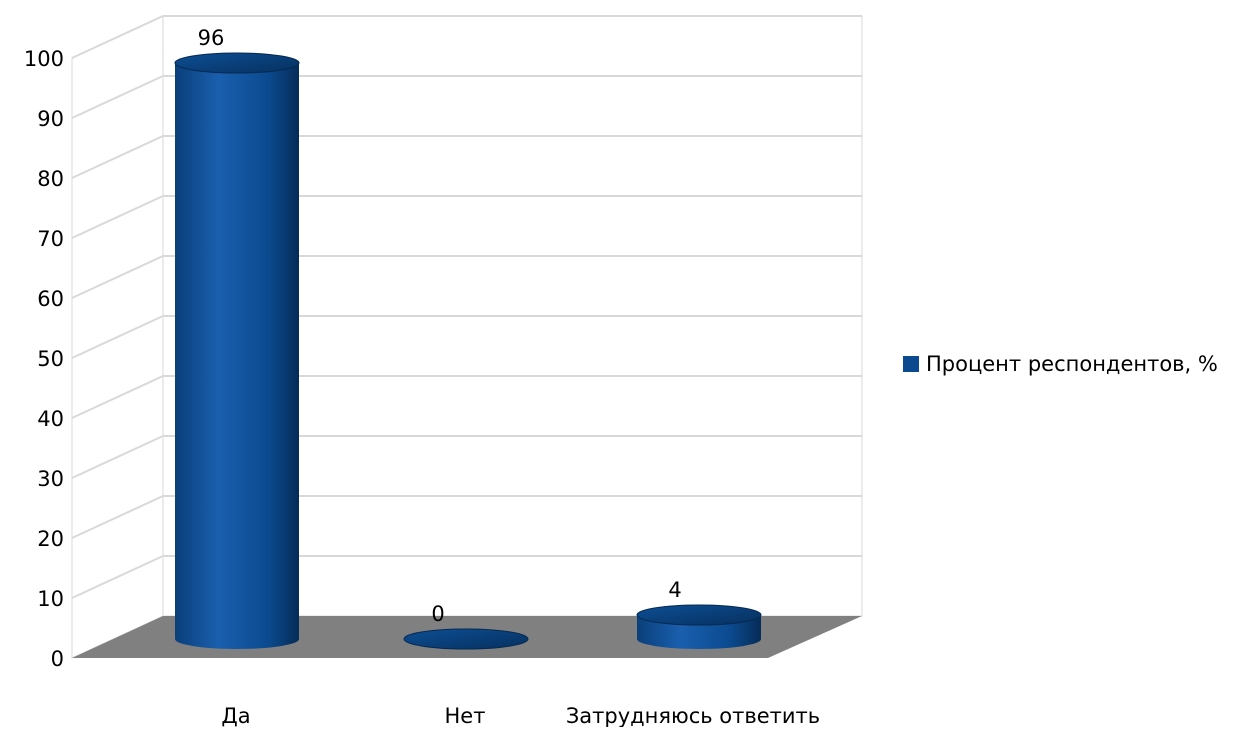 This screenshot has height=731, width=1247. I want to click on legend-swatch, so click(911, 364).